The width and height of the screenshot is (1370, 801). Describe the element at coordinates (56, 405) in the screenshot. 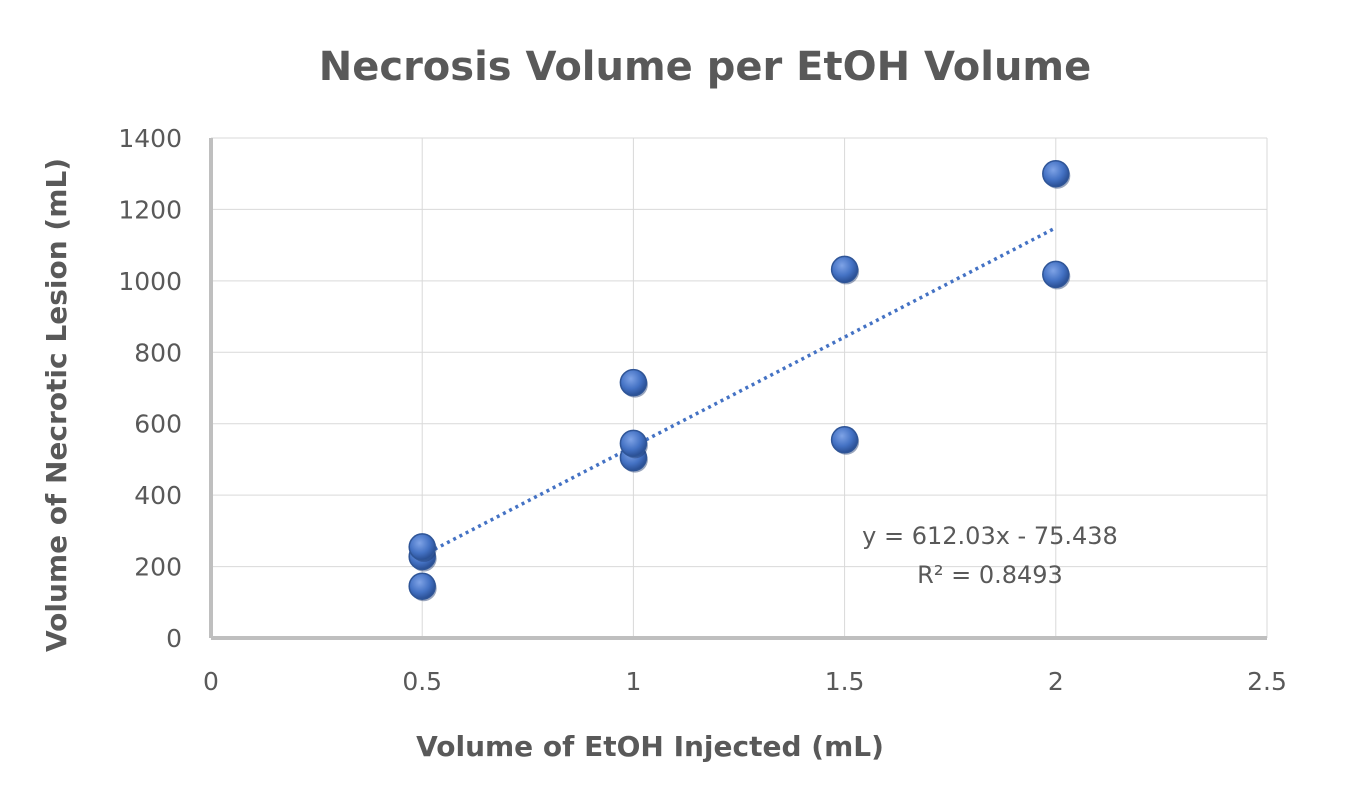

I see `y-axis-title: Volume of Necrotic Lesion (mL)` at that location.